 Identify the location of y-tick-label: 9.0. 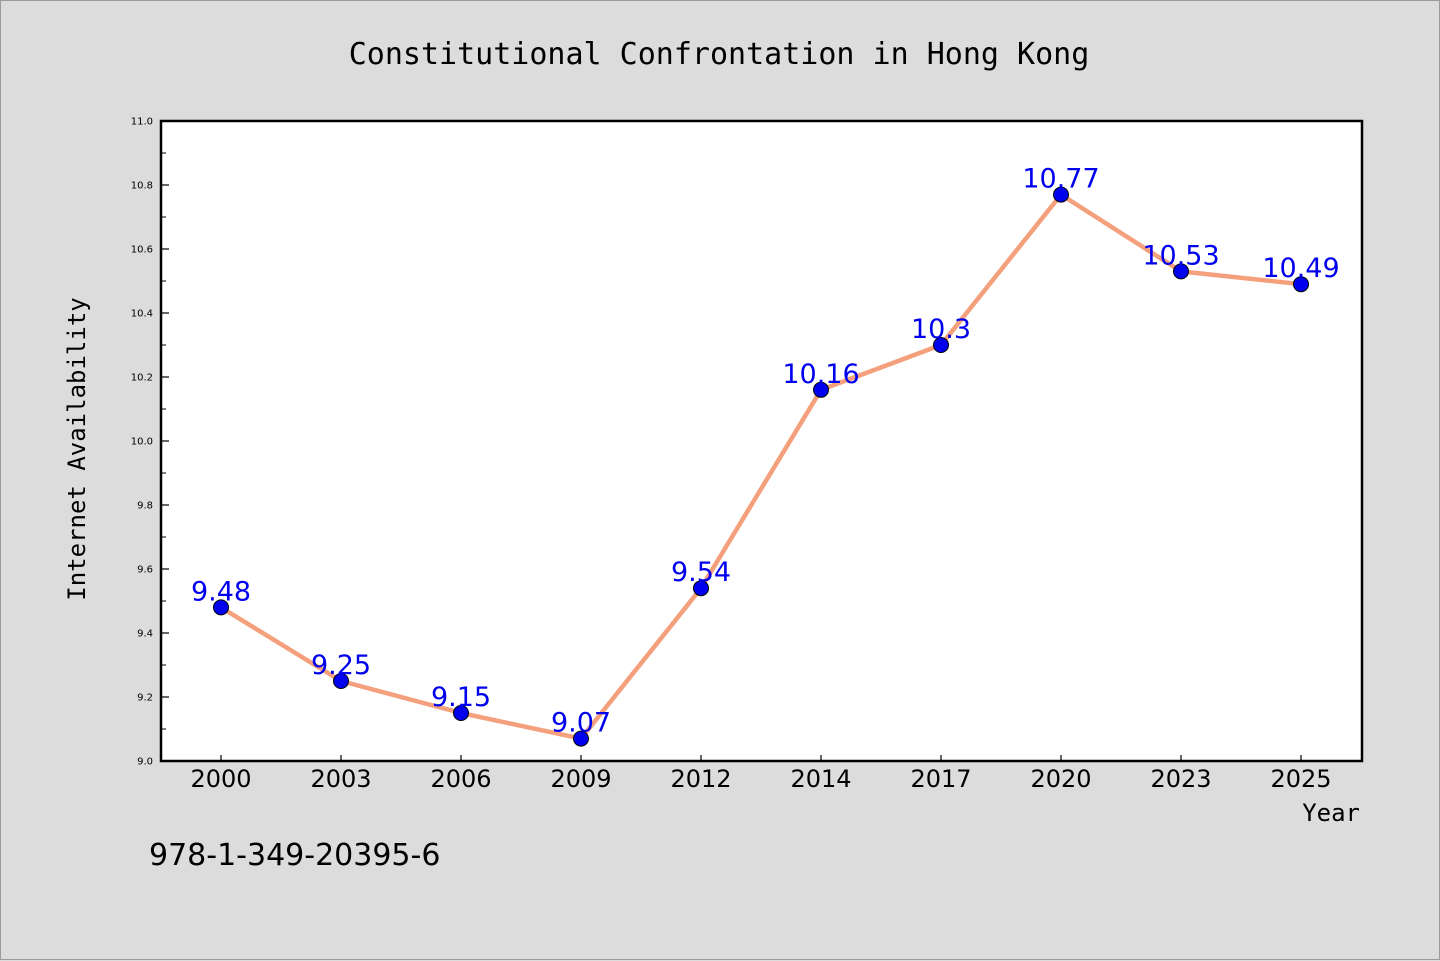
(145, 762).